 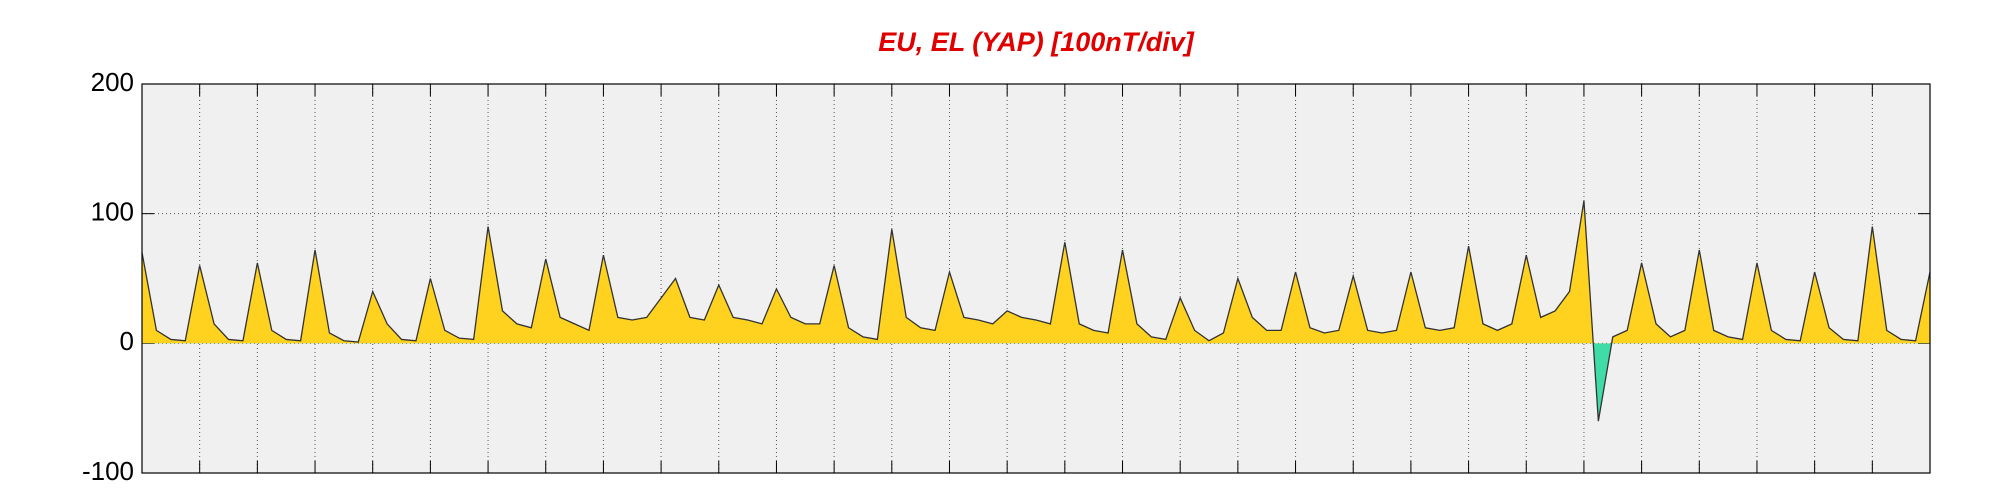 What do you see at coordinates (1602, 382) in the screenshot?
I see `negative-area` at bounding box center [1602, 382].